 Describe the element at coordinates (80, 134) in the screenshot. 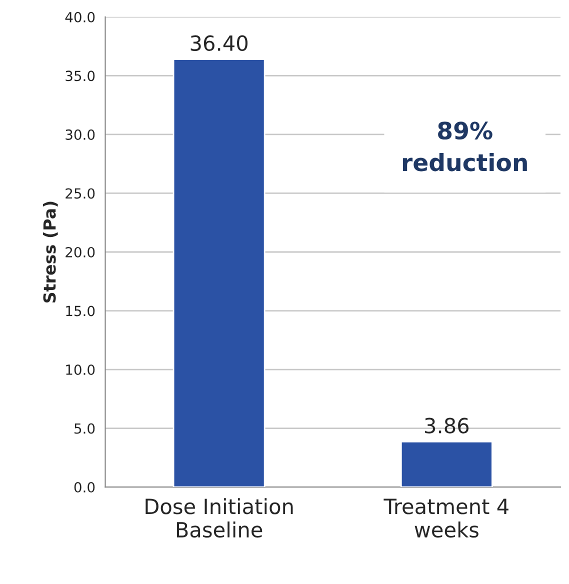

I see `y-tick-label: 30.0` at that location.